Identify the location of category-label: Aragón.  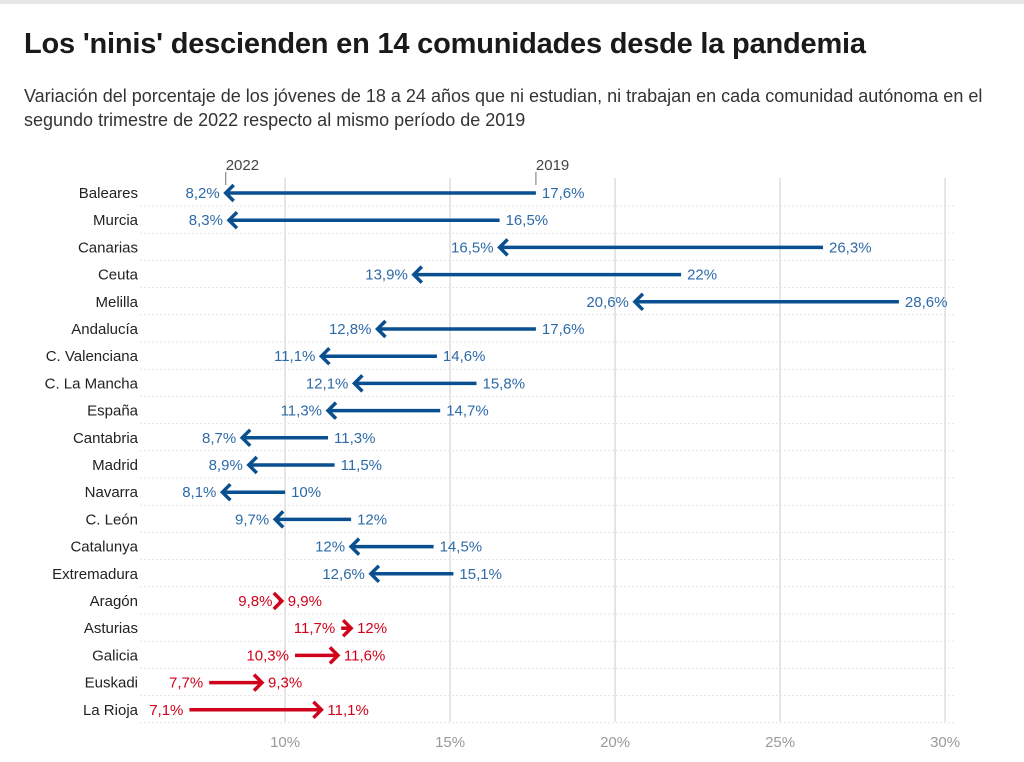
(114, 601).